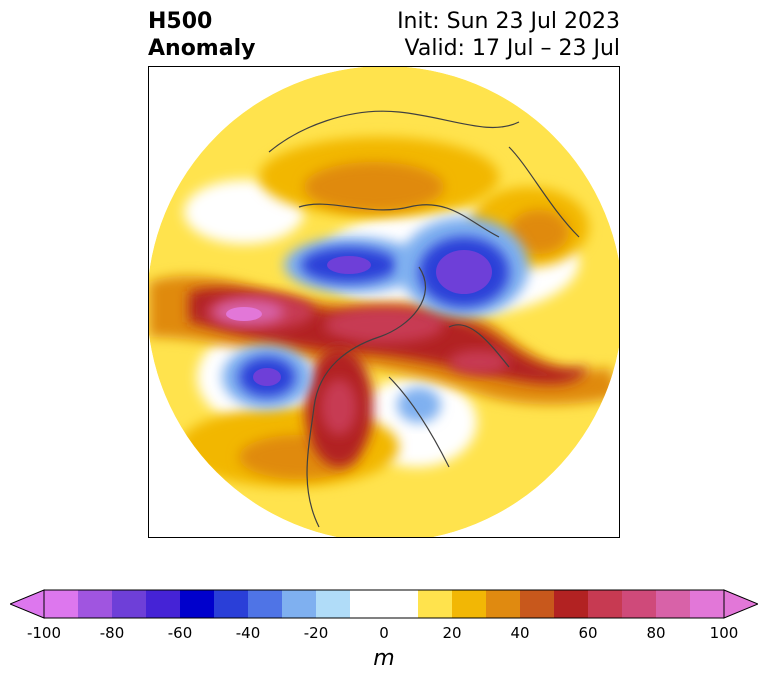 The image size is (768, 684). I want to click on colorbar-tick-label: -100, so click(44, 633).